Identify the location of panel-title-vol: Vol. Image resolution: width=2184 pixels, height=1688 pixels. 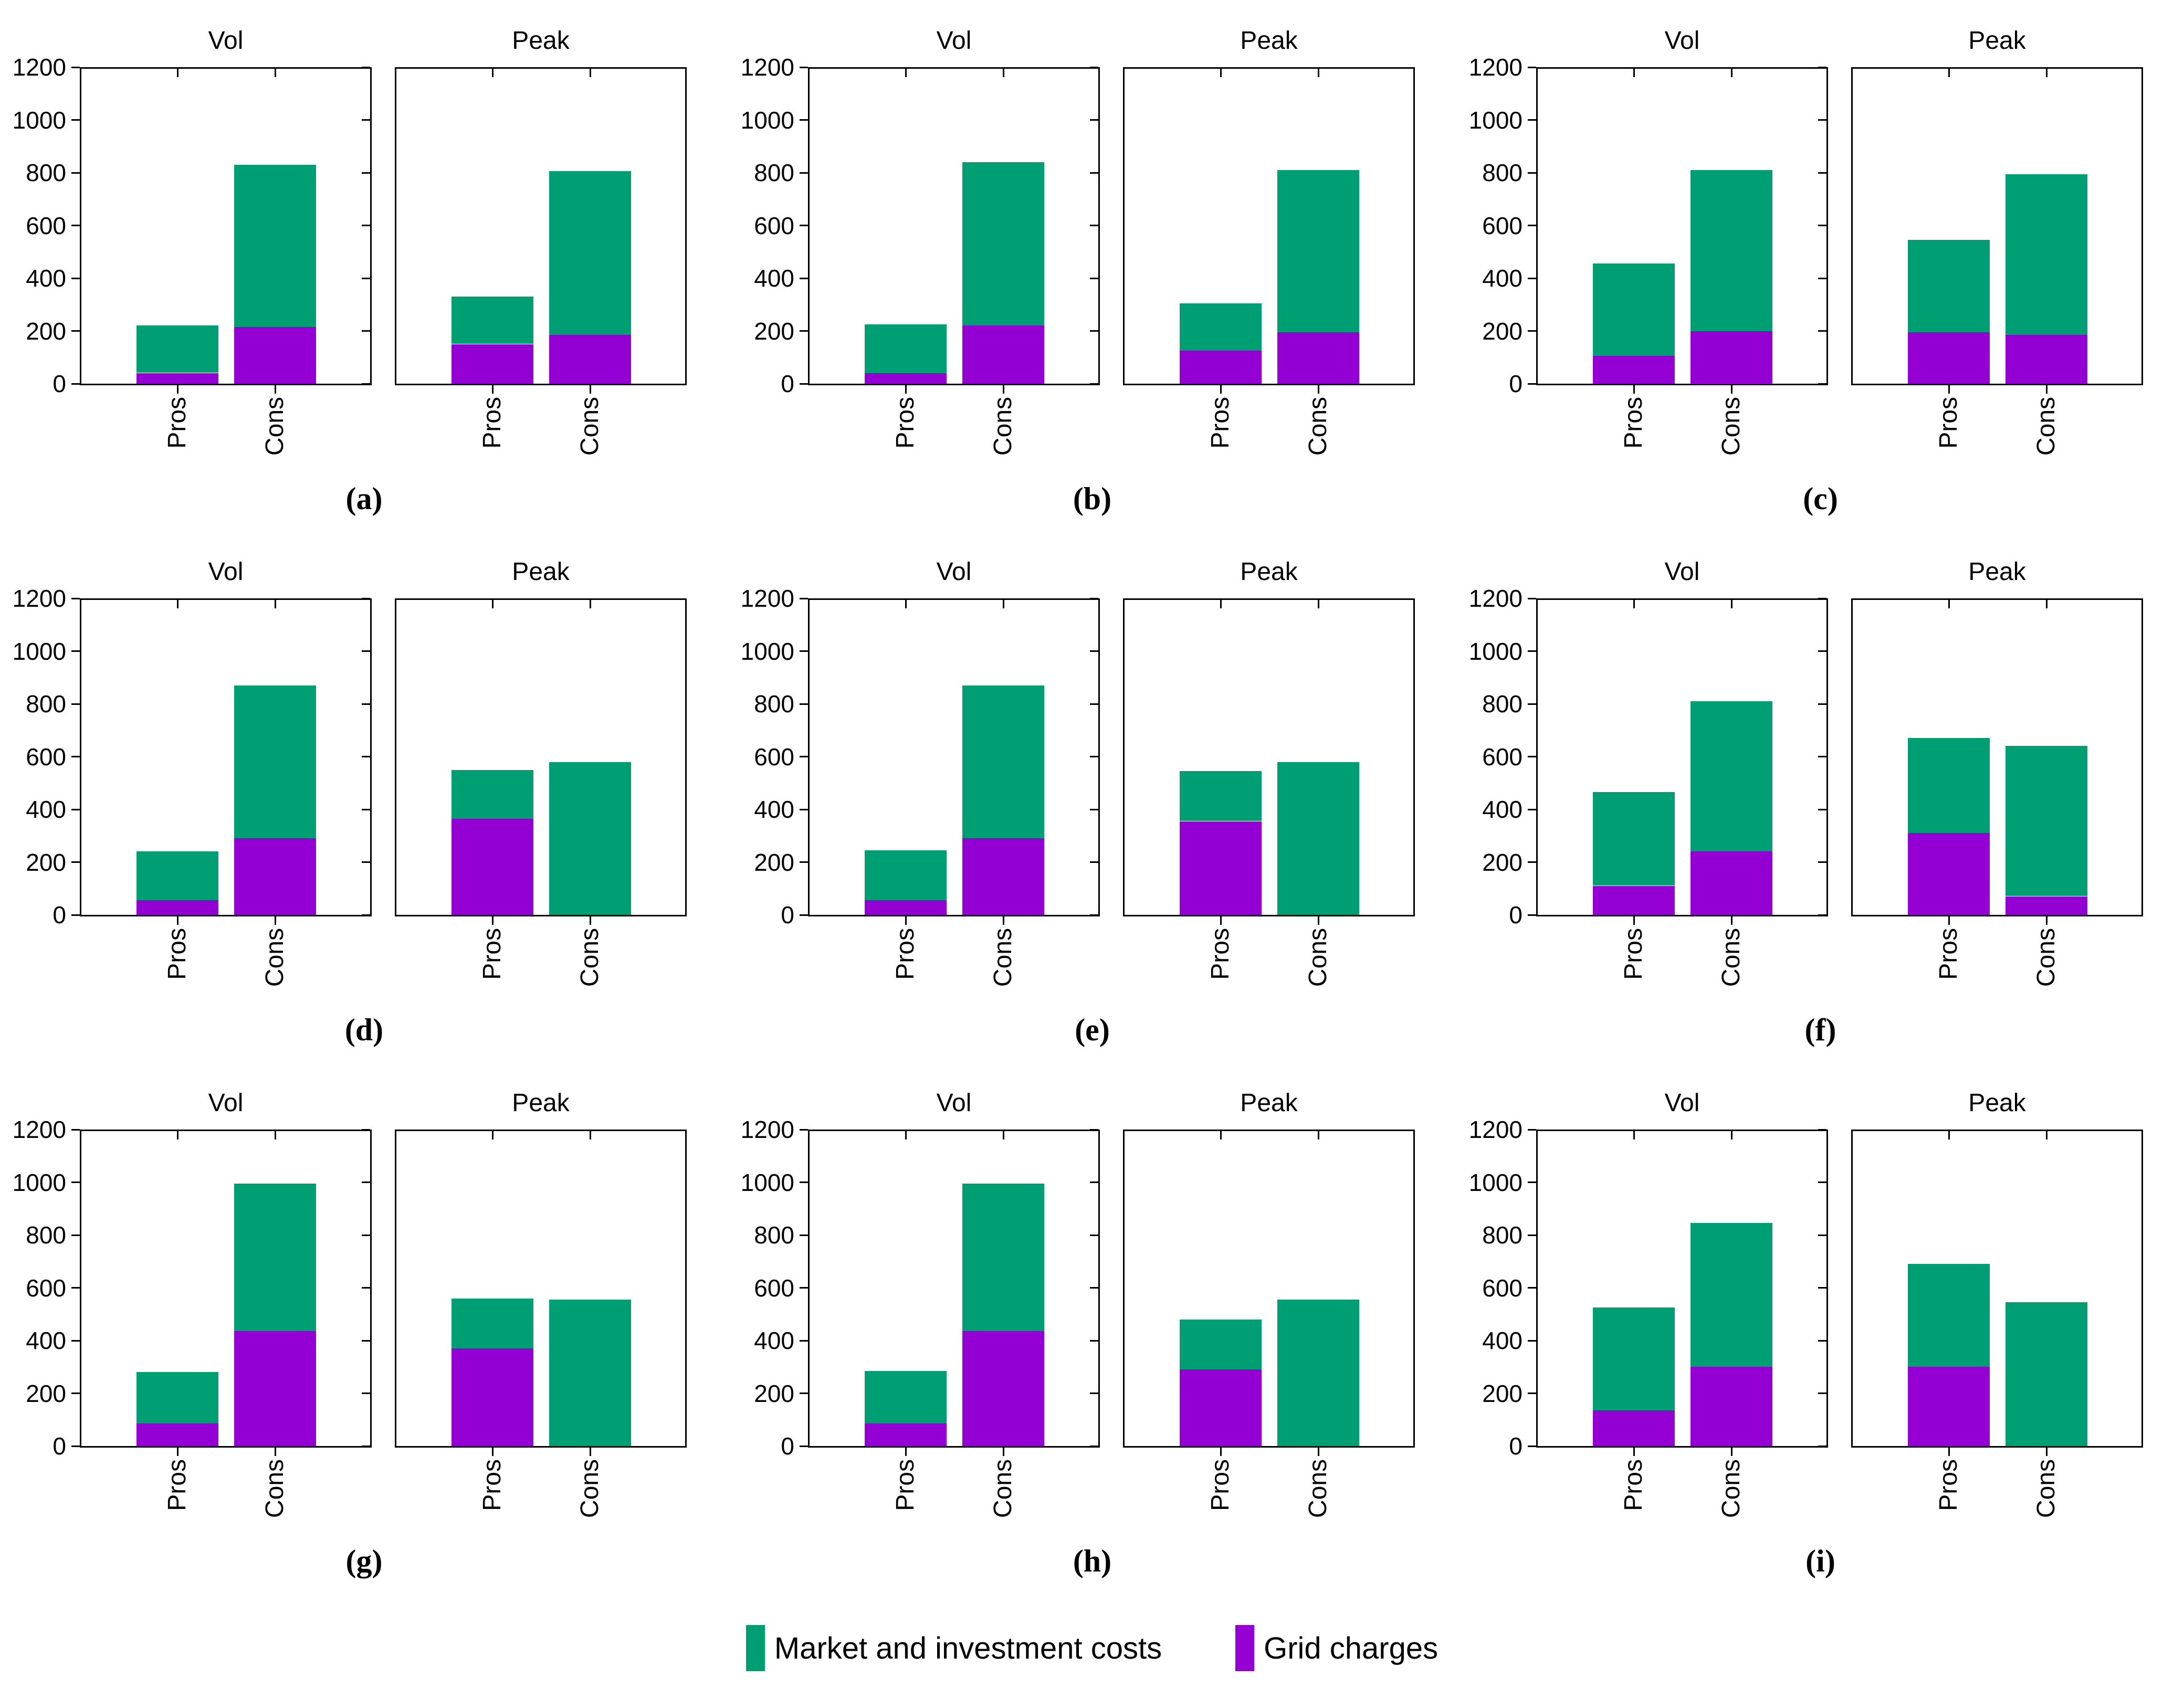
(954, 1103).